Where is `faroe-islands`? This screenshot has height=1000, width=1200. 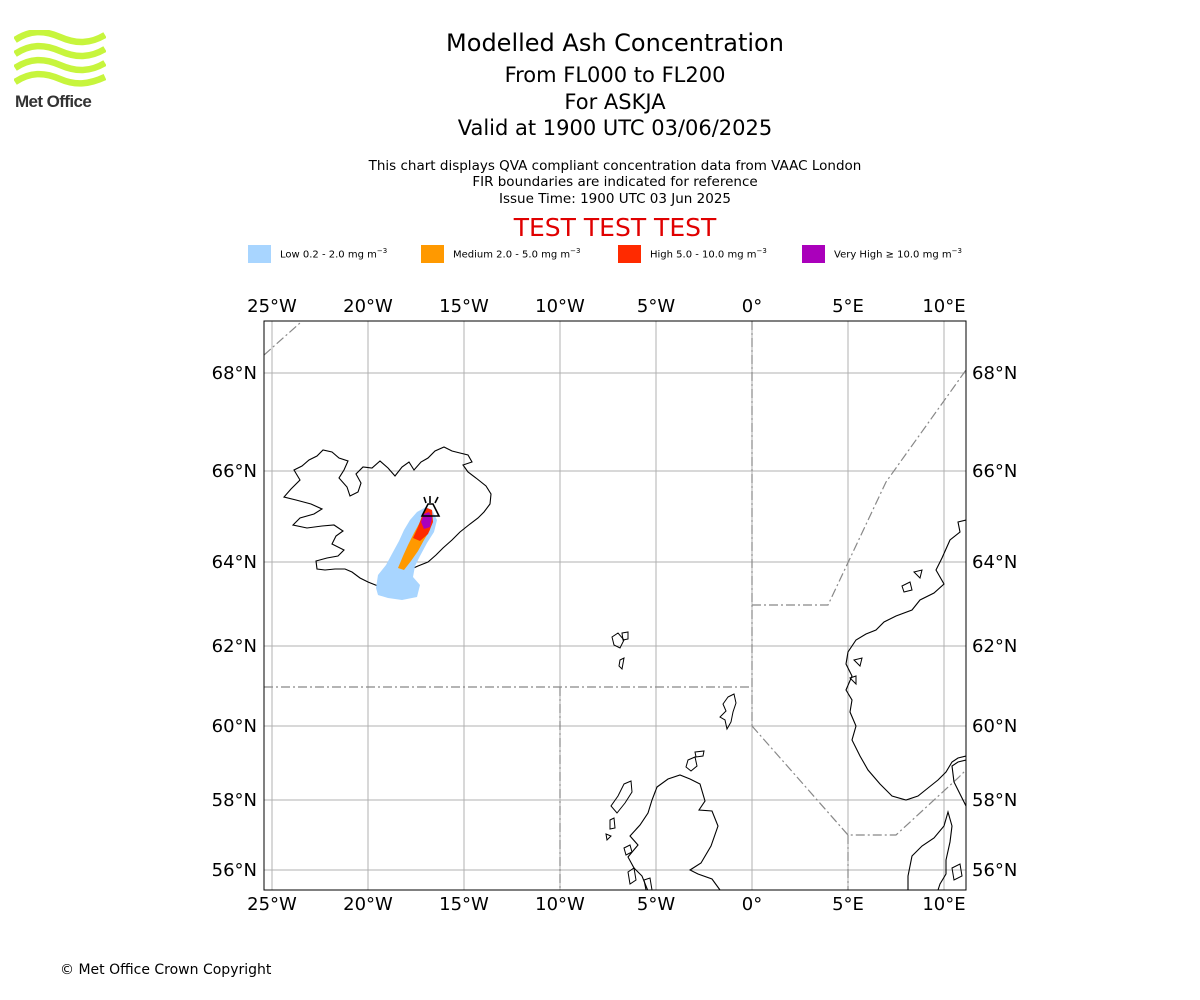
faroe-islands is located at coordinates (620, 651).